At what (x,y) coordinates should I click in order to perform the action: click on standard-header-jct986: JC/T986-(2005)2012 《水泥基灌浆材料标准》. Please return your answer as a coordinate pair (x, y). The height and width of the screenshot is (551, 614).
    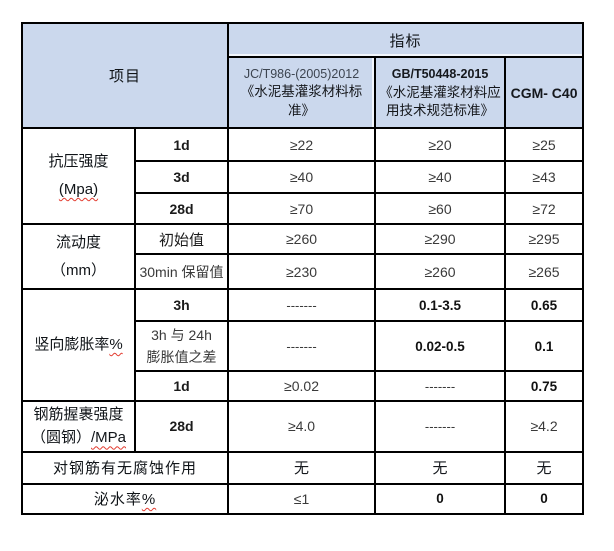
    Looking at the image, I should click on (302, 92).